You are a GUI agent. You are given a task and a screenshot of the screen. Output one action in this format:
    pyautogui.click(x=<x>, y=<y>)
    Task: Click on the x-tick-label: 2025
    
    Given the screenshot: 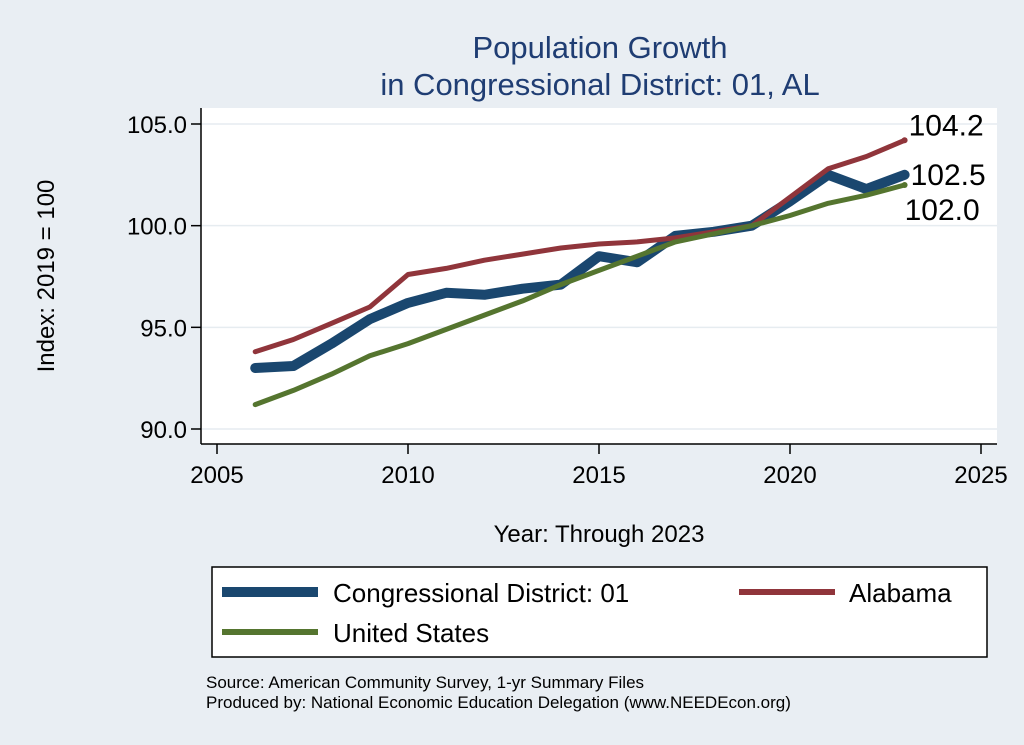 What is the action you would take?
    pyautogui.click(x=980, y=475)
    